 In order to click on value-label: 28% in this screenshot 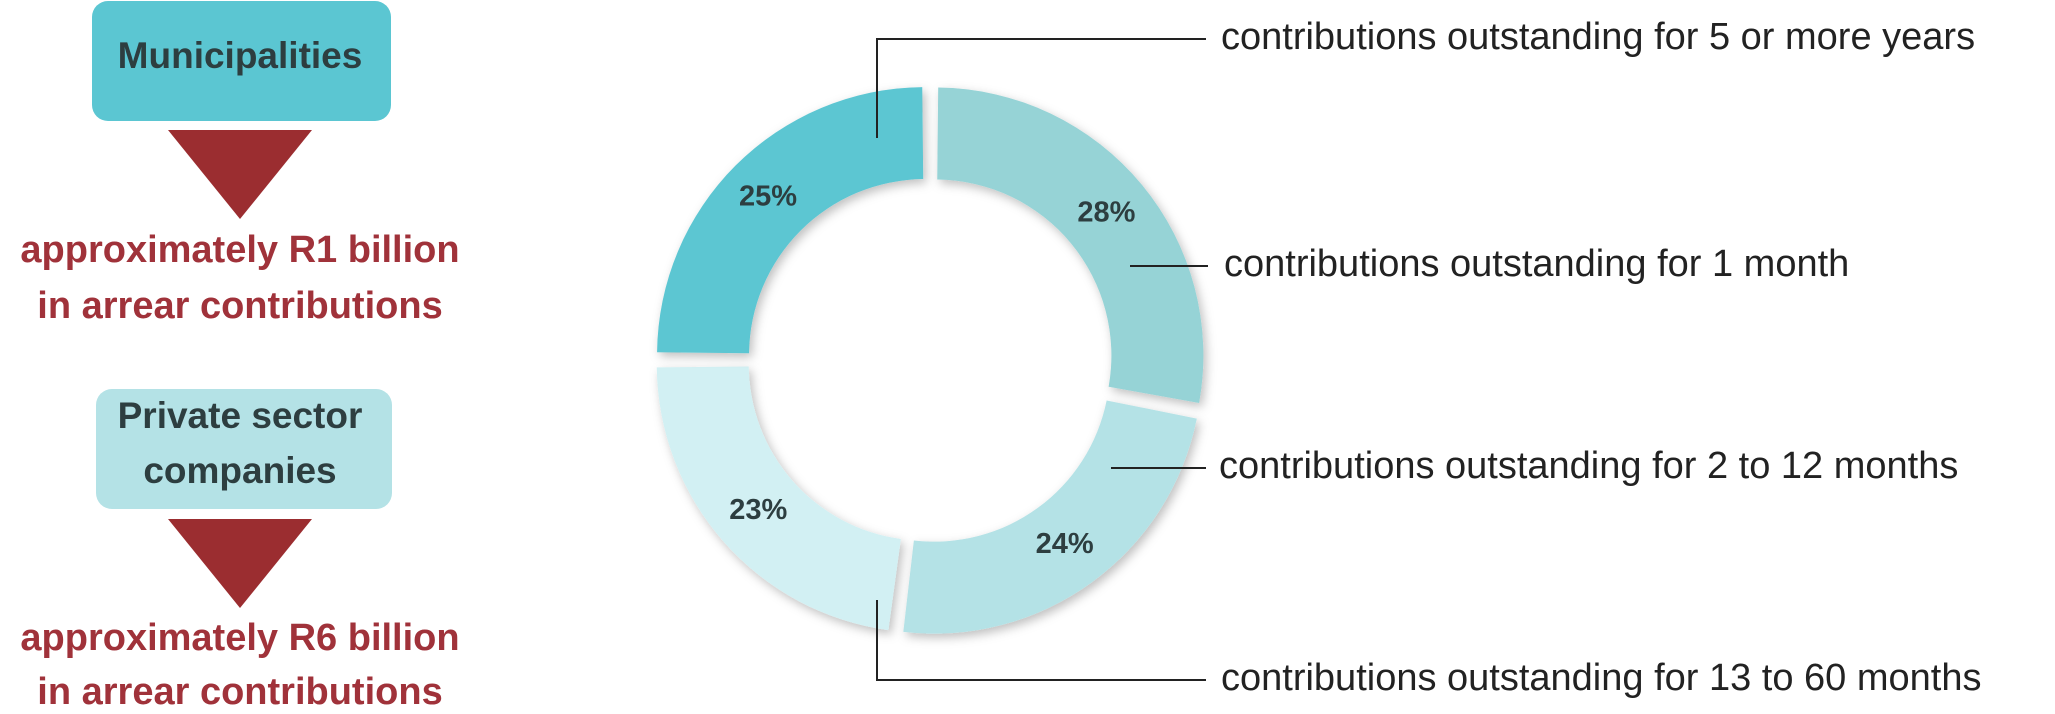, I will do `click(1106, 213)`.